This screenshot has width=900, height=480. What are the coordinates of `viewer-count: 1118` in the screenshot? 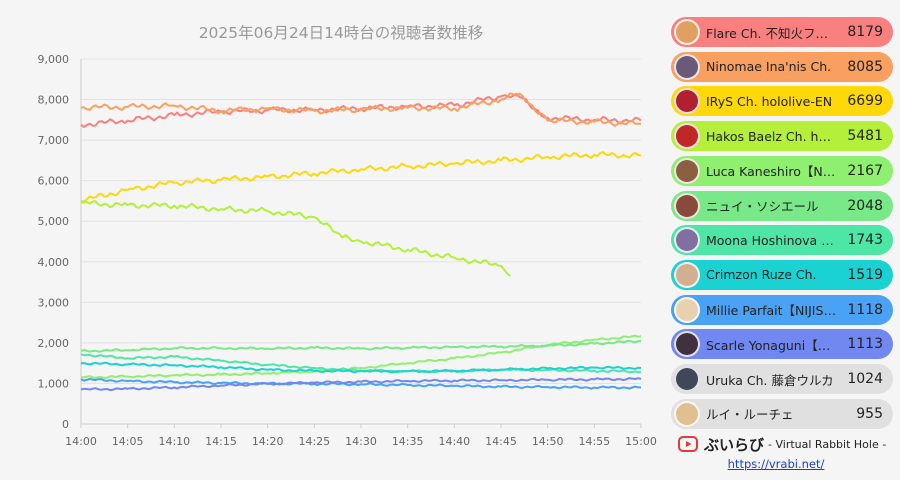 It's located at (865, 309).